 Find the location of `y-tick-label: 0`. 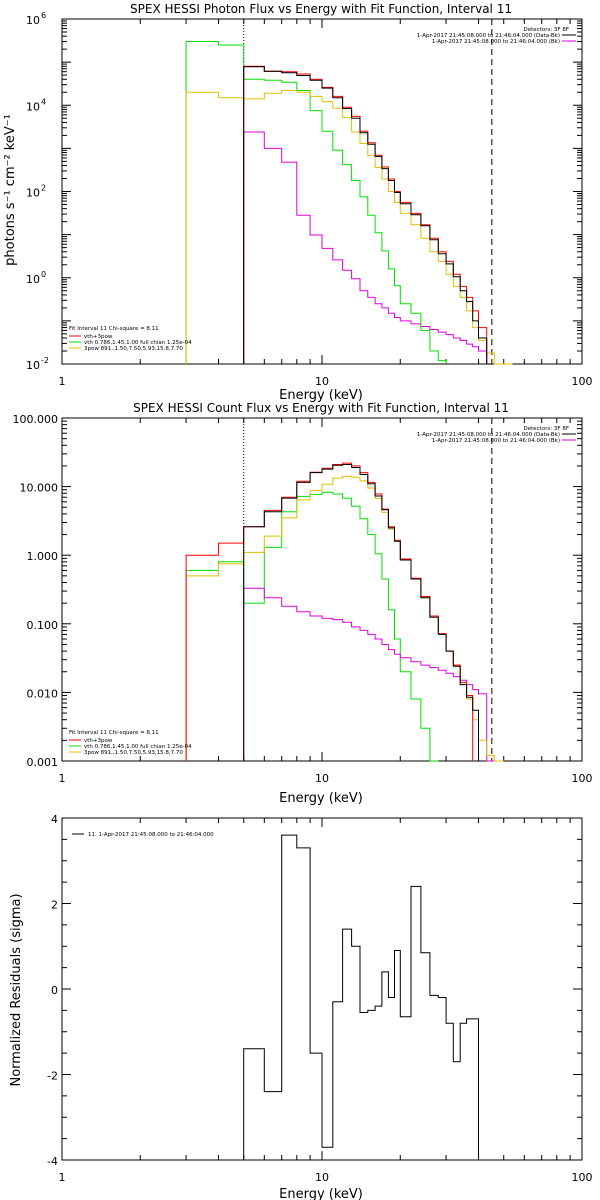

y-tick-label: 0 is located at coordinates (54, 990).